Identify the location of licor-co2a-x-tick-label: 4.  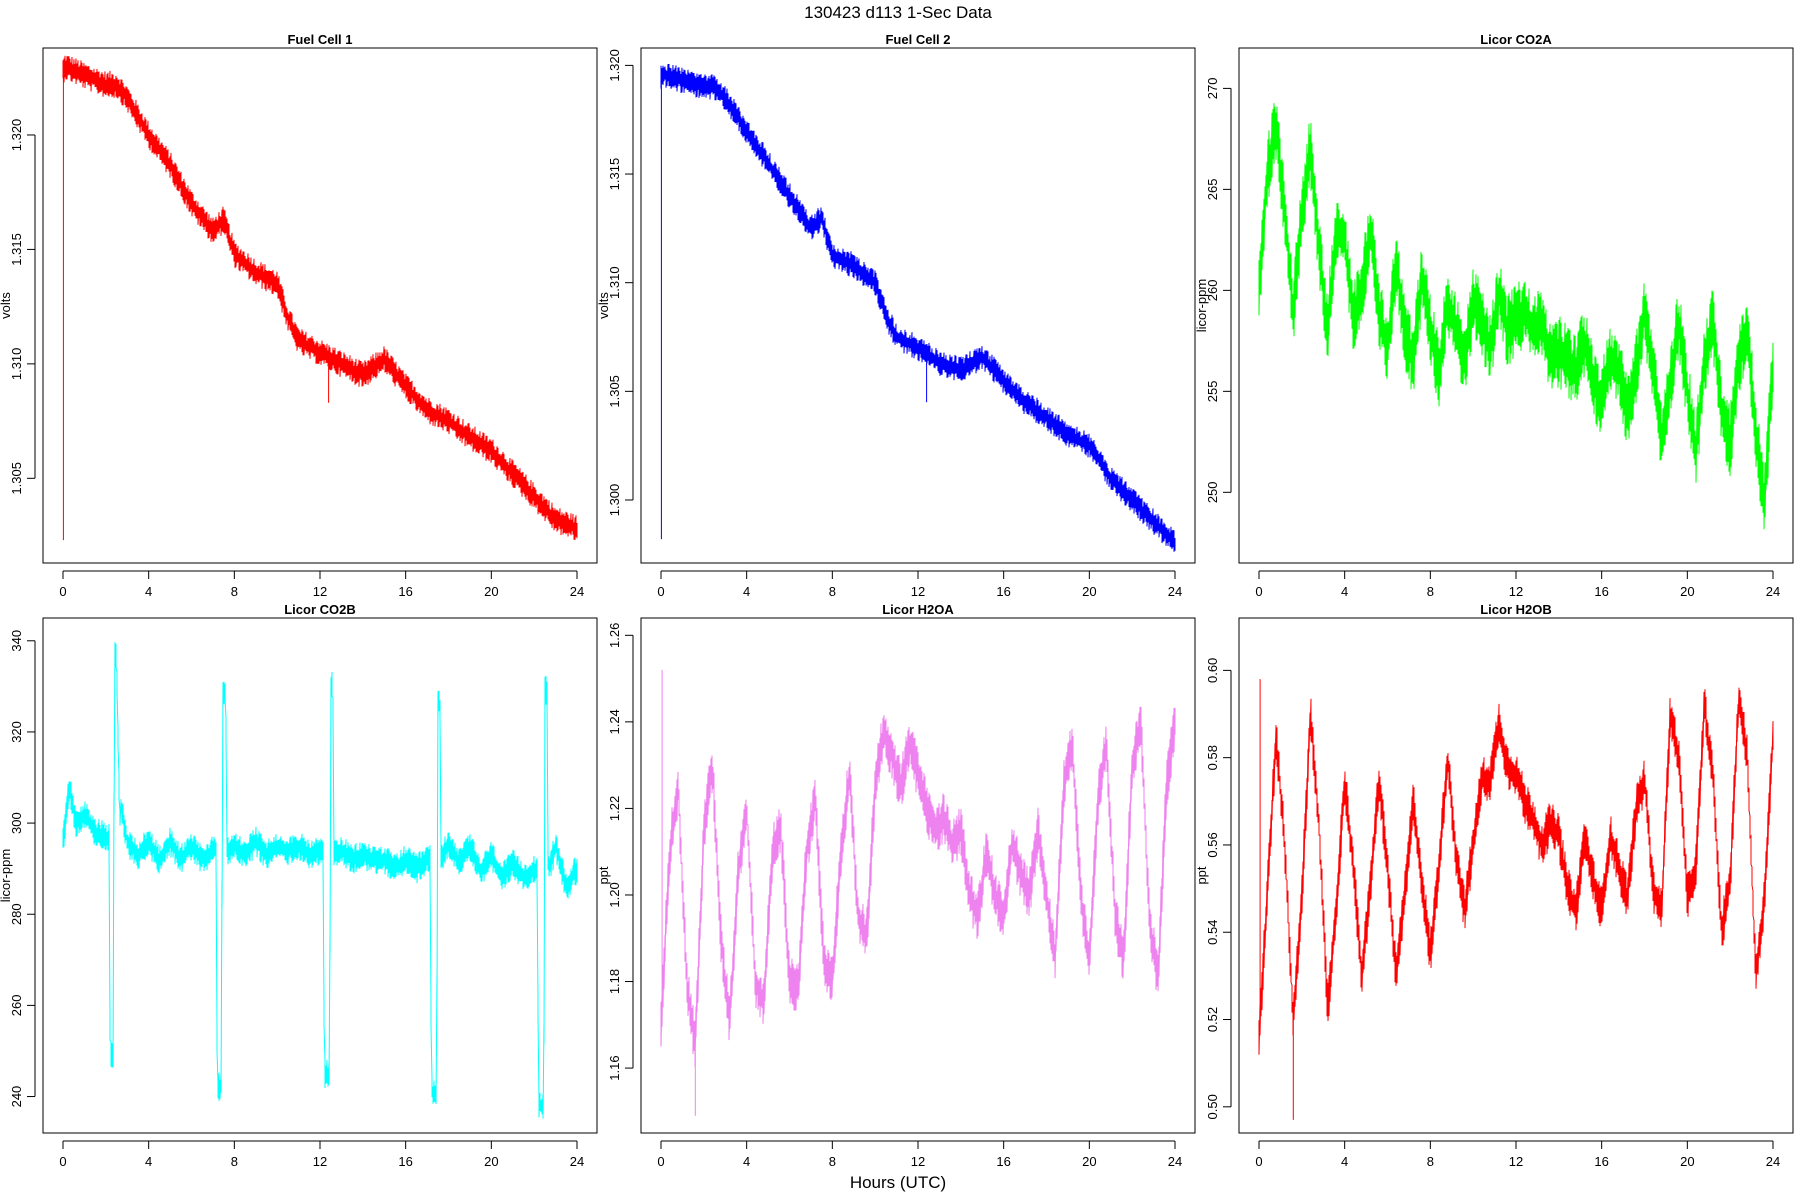
(1344, 591).